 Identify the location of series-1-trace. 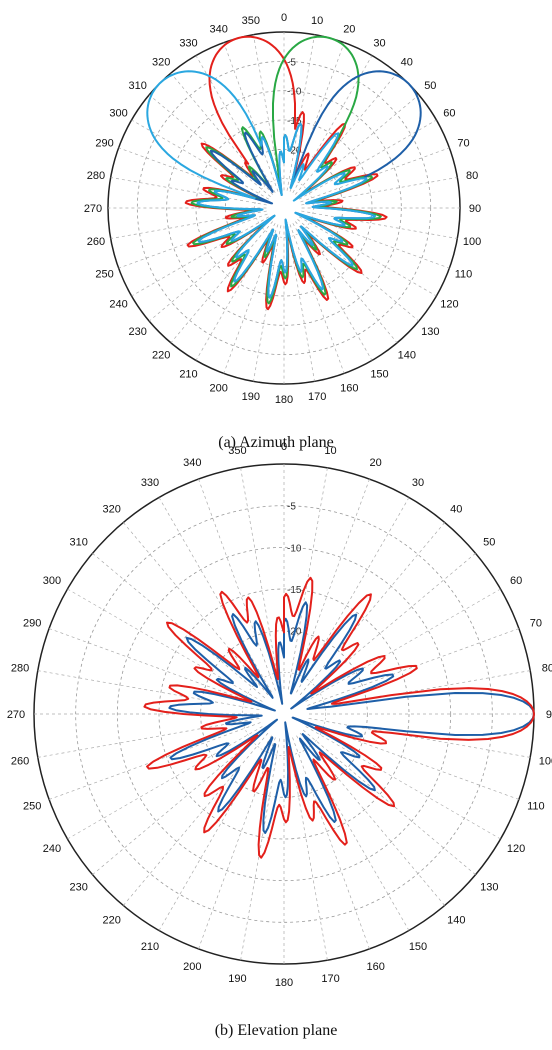
(286, 170).